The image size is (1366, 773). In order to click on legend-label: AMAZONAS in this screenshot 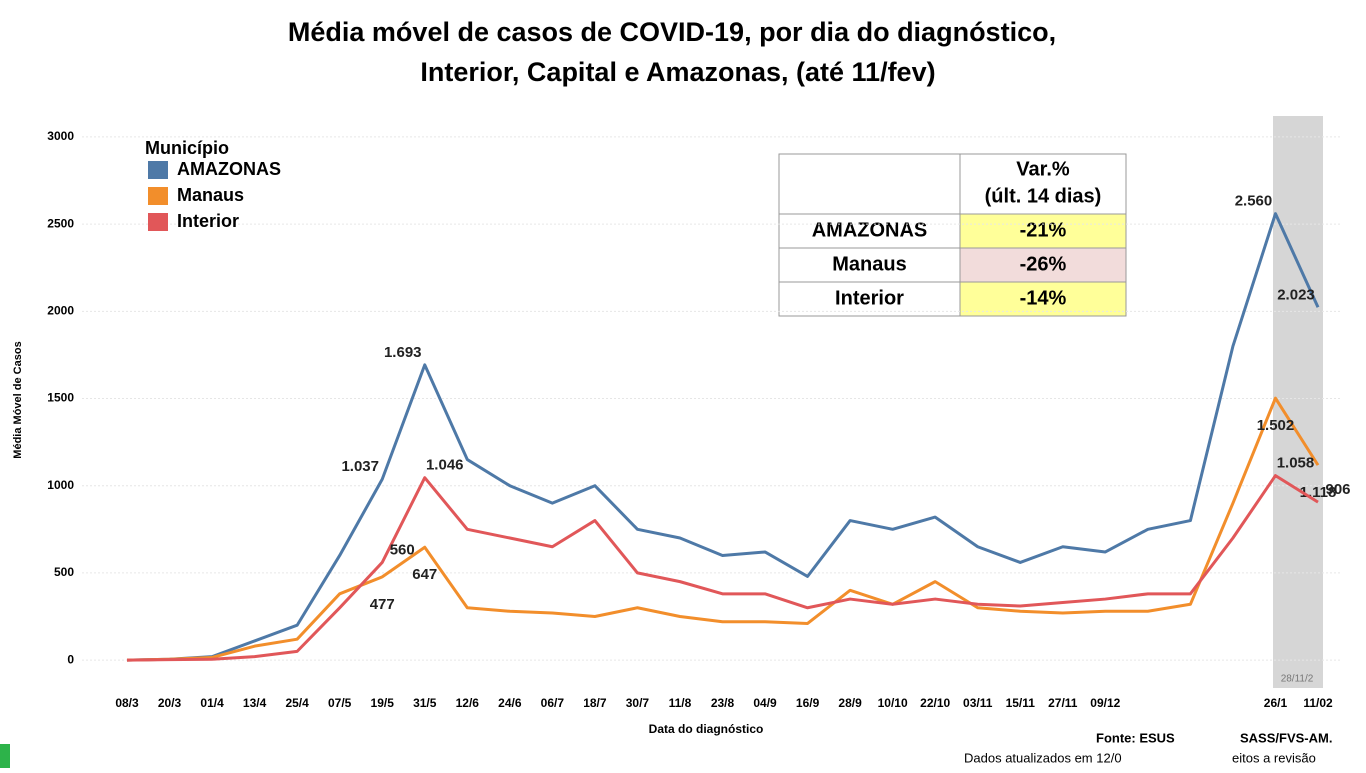, I will do `click(229, 169)`.